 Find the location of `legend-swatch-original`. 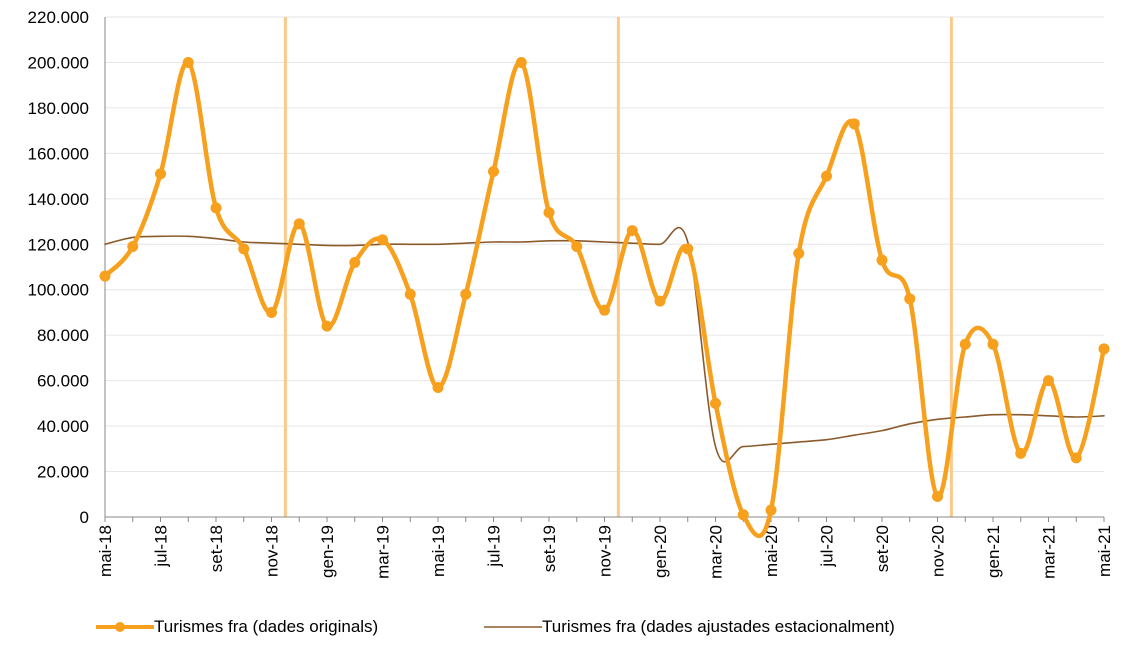

legend-swatch-original is located at coordinates (125, 627).